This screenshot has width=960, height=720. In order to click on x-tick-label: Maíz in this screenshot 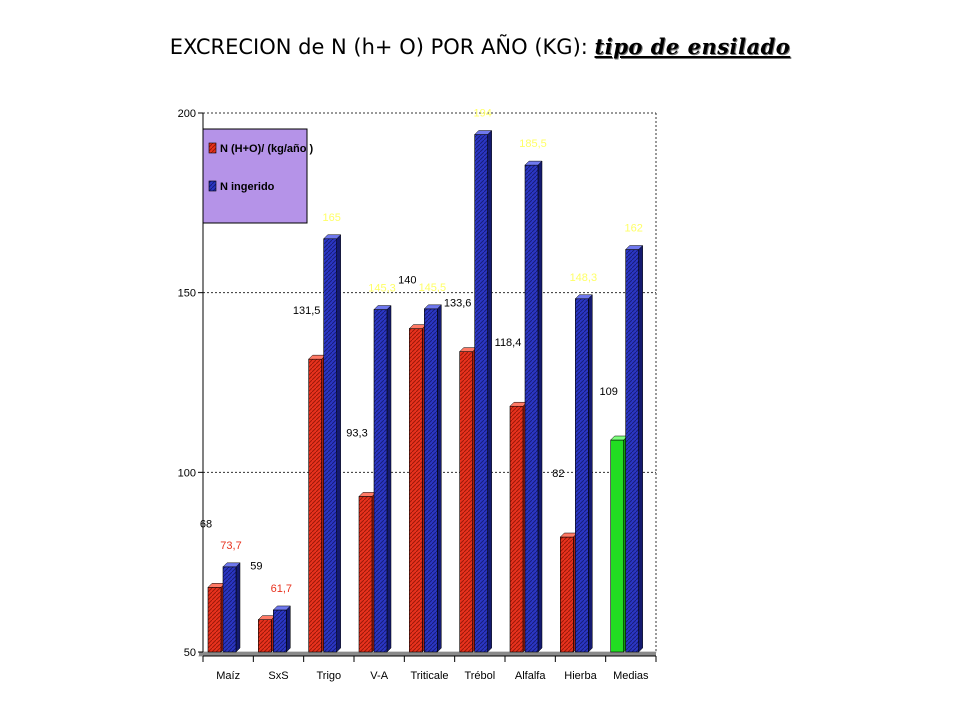, I will do `click(228, 676)`.